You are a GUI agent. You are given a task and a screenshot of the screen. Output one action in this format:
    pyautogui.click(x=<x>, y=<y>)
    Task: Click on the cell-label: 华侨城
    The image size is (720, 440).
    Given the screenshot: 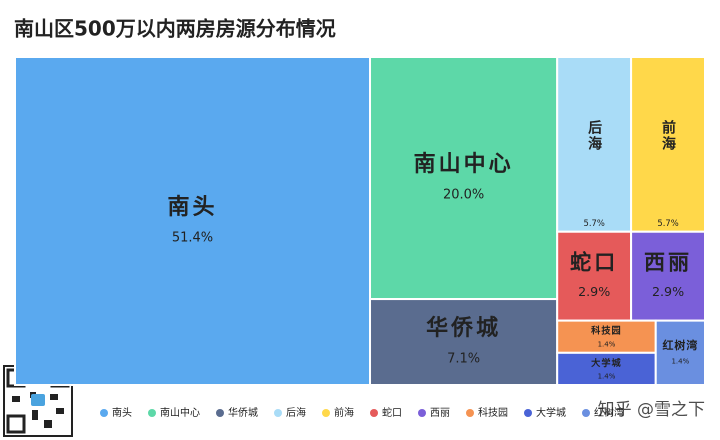 What is the action you would take?
    pyautogui.click(x=463, y=328)
    